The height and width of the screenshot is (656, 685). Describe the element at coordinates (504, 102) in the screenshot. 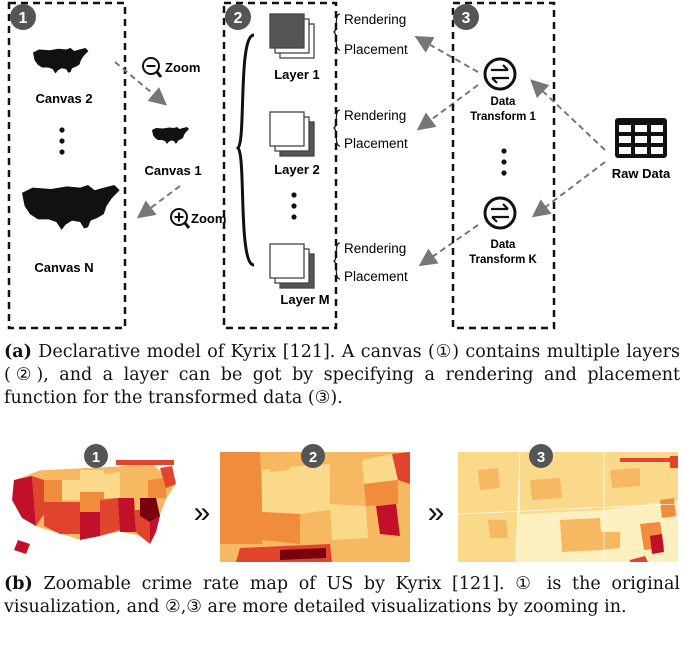

I see `transform-1-line1: Data` at that location.